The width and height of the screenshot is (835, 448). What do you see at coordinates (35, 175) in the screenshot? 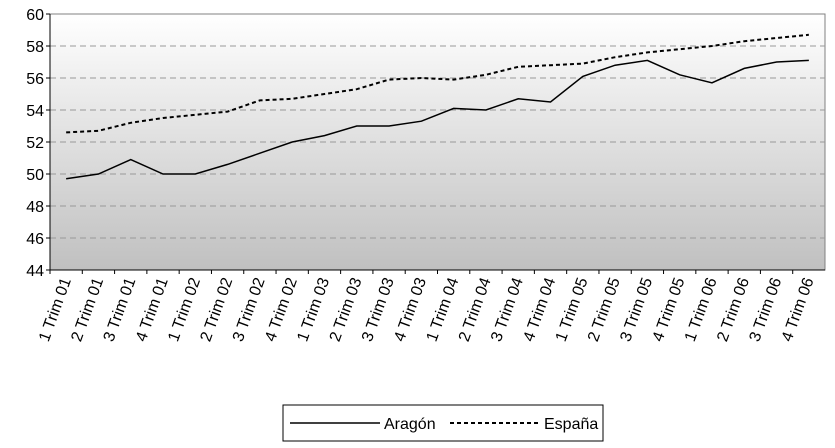
I see `y-tick-label: 50` at bounding box center [35, 175].